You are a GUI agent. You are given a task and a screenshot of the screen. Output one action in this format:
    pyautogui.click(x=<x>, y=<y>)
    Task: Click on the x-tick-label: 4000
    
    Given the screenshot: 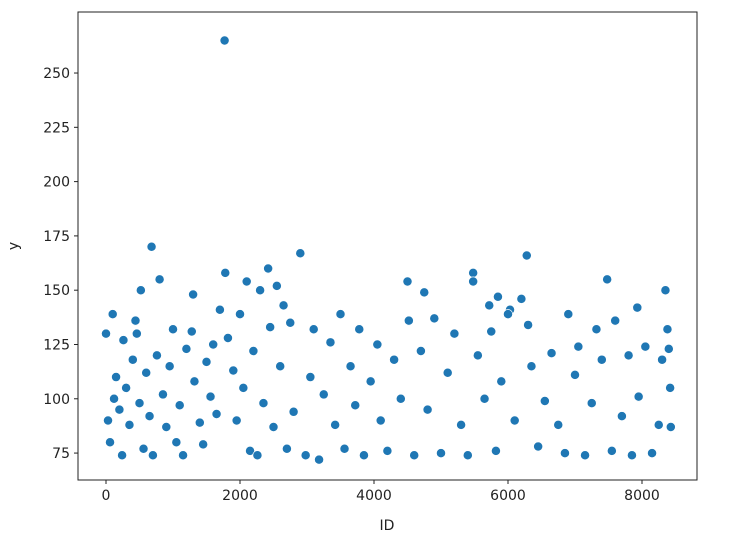 What is the action you would take?
    pyautogui.click(x=374, y=496)
    